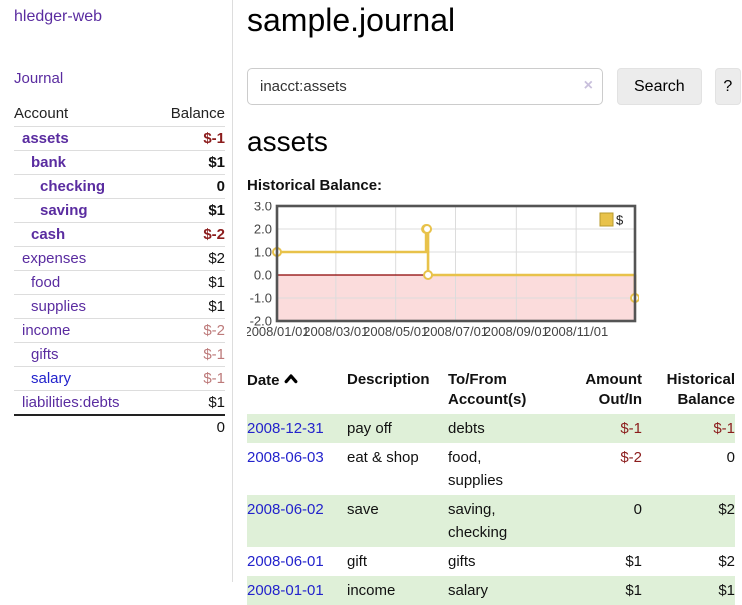 The height and width of the screenshot is (605, 742). Describe the element at coordinates (54, 258) in the screenshot. I see `account-link: expenses` at that location.